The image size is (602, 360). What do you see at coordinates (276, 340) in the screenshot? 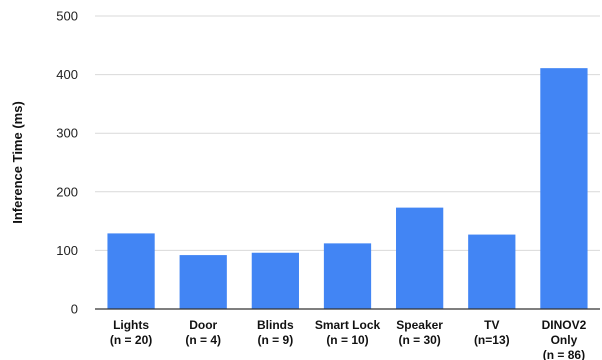
I see `x-category-label-line: (n = 9)` at bounding box center [276, 340].